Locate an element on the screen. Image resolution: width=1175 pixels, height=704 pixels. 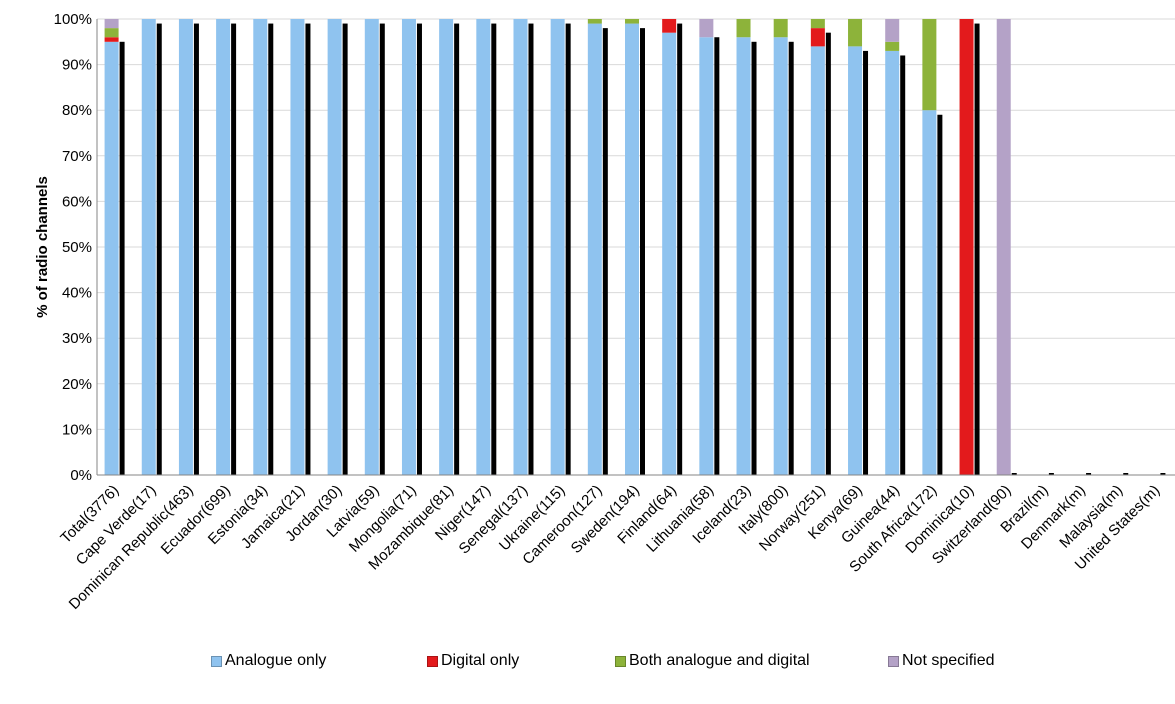
legend-item-digital: Digital only is located at coordinates (473, 661).